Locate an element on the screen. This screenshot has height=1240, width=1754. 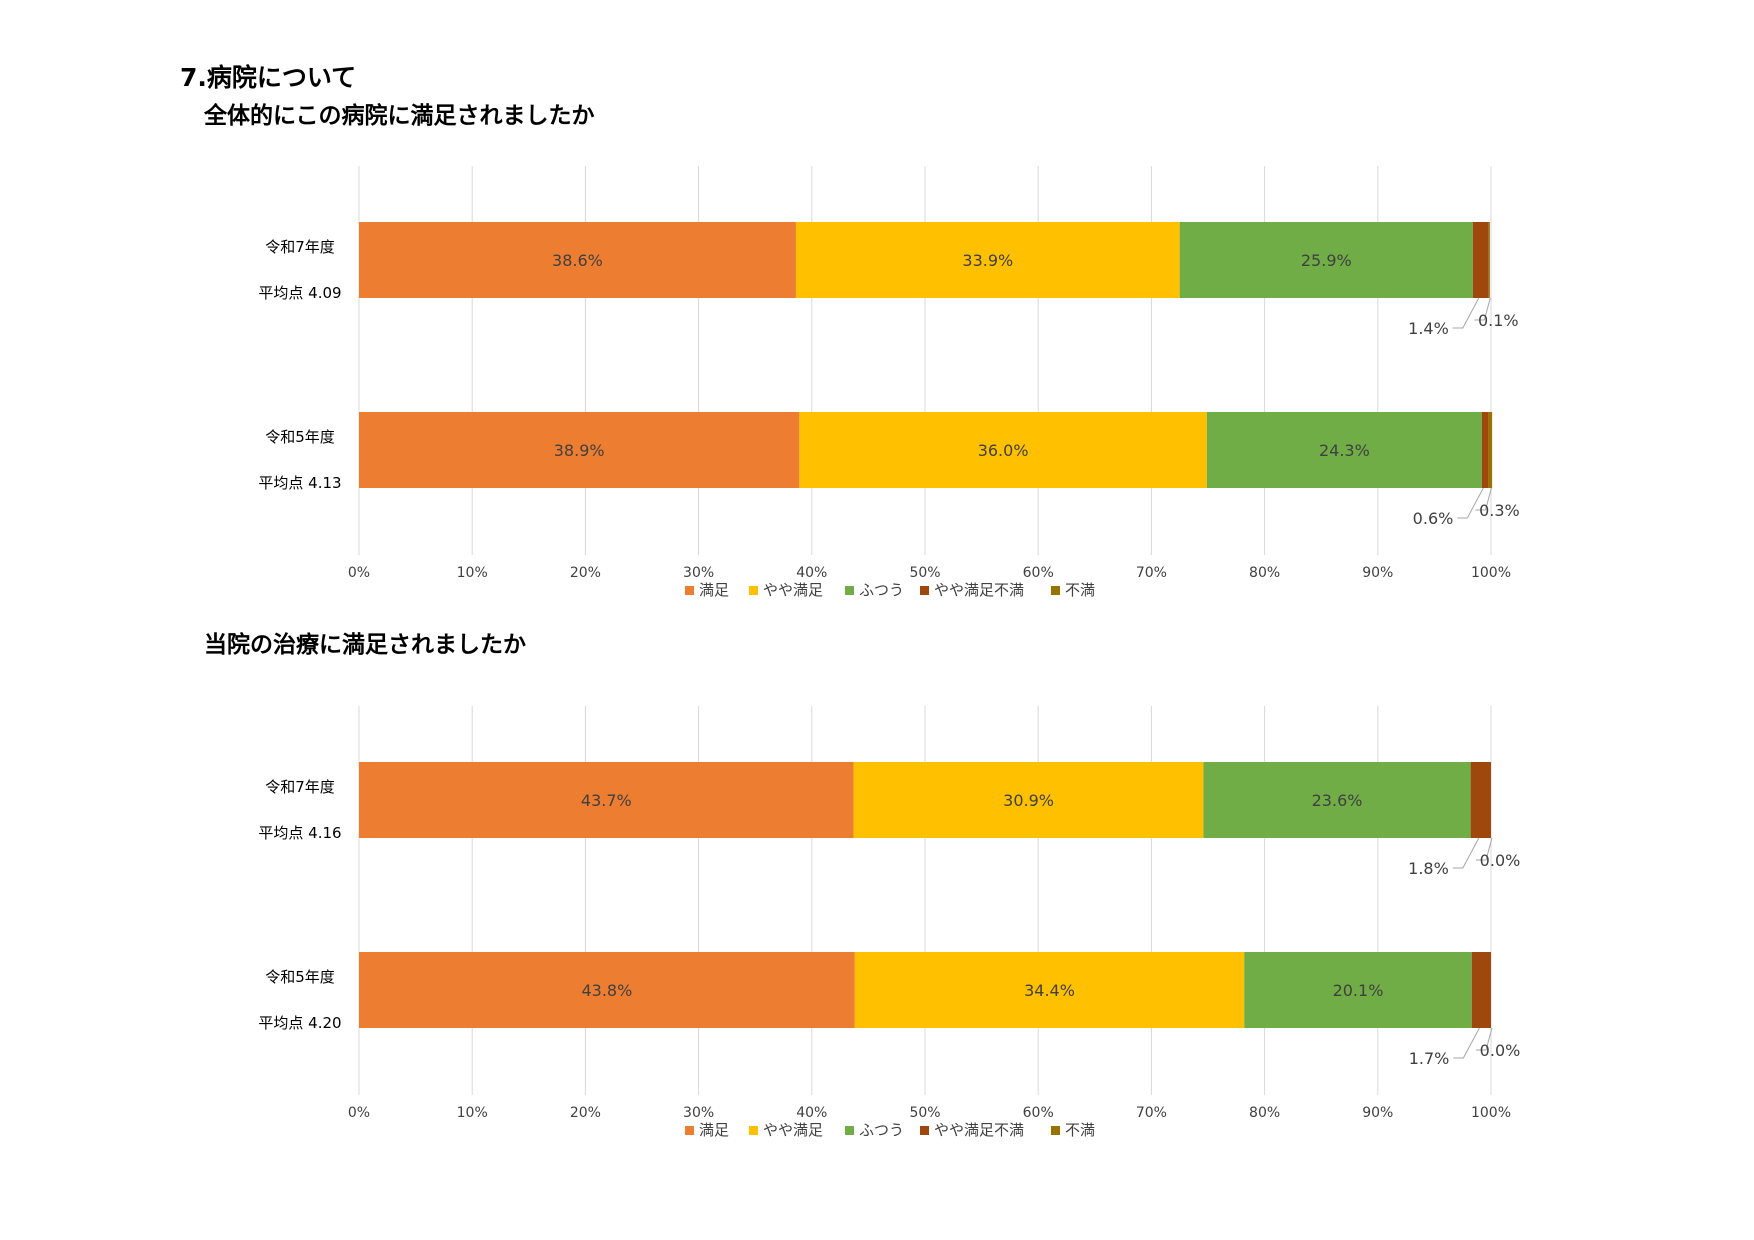
chart-title-1: 全体的にこの病院に満足されましたか is located at coordinates (399, 116).